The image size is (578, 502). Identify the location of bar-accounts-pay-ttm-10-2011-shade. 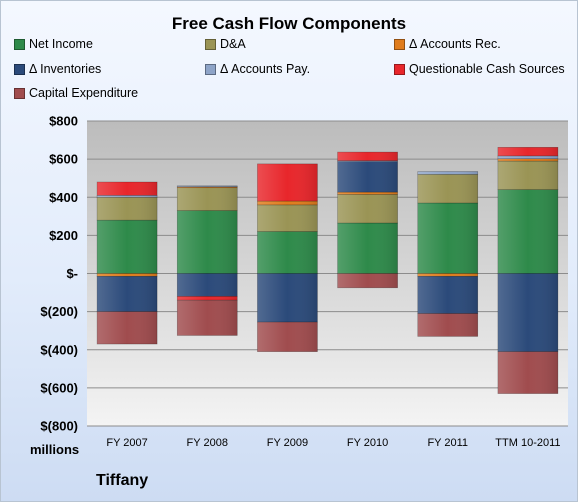
(527, 157).